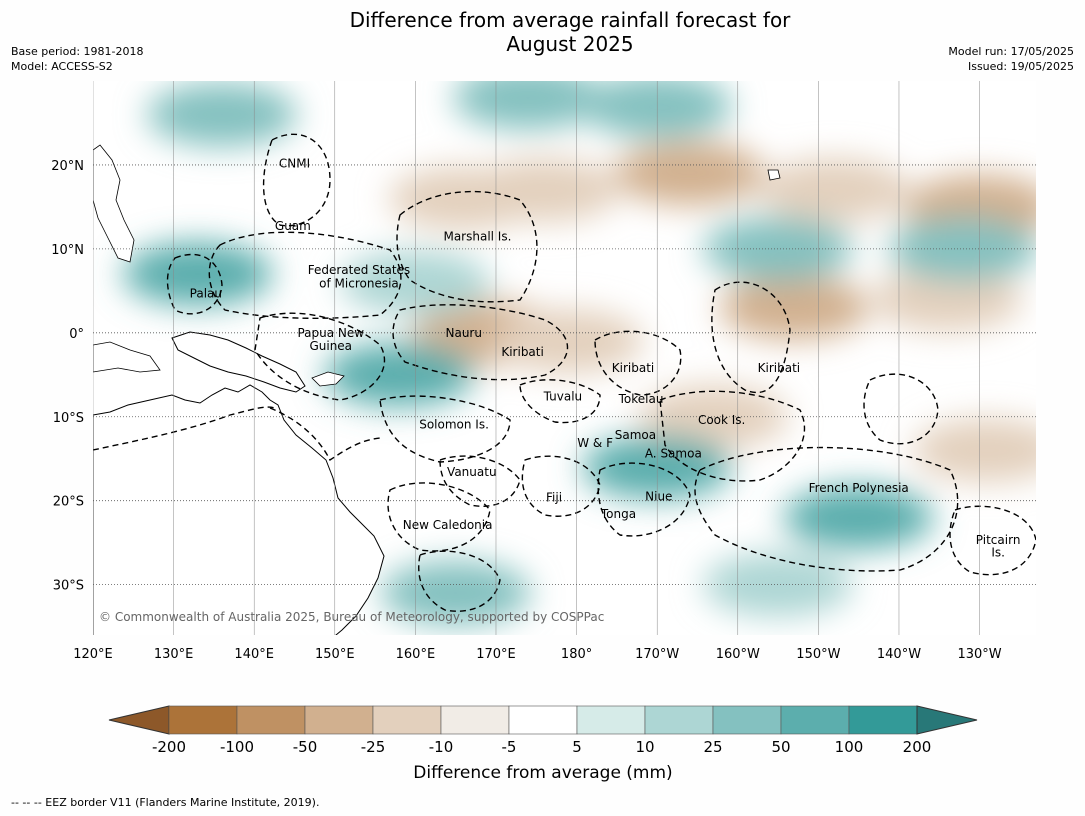 The image size is (1085, 816). I want to click on region-label: Is., so click(998, 553).